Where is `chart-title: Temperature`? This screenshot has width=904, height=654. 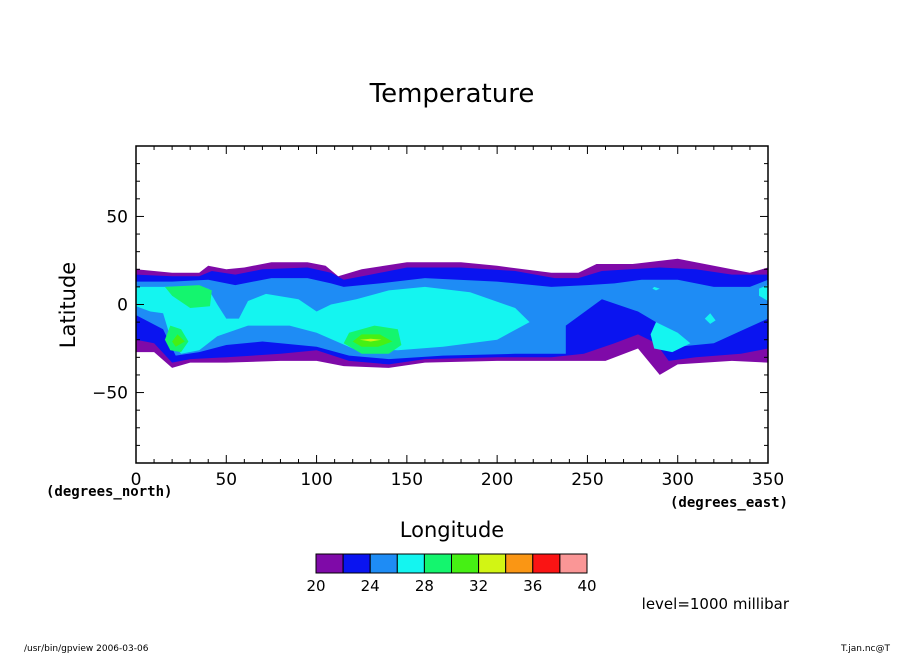
chart-title: Temperature is located at coordinates (452, 94).